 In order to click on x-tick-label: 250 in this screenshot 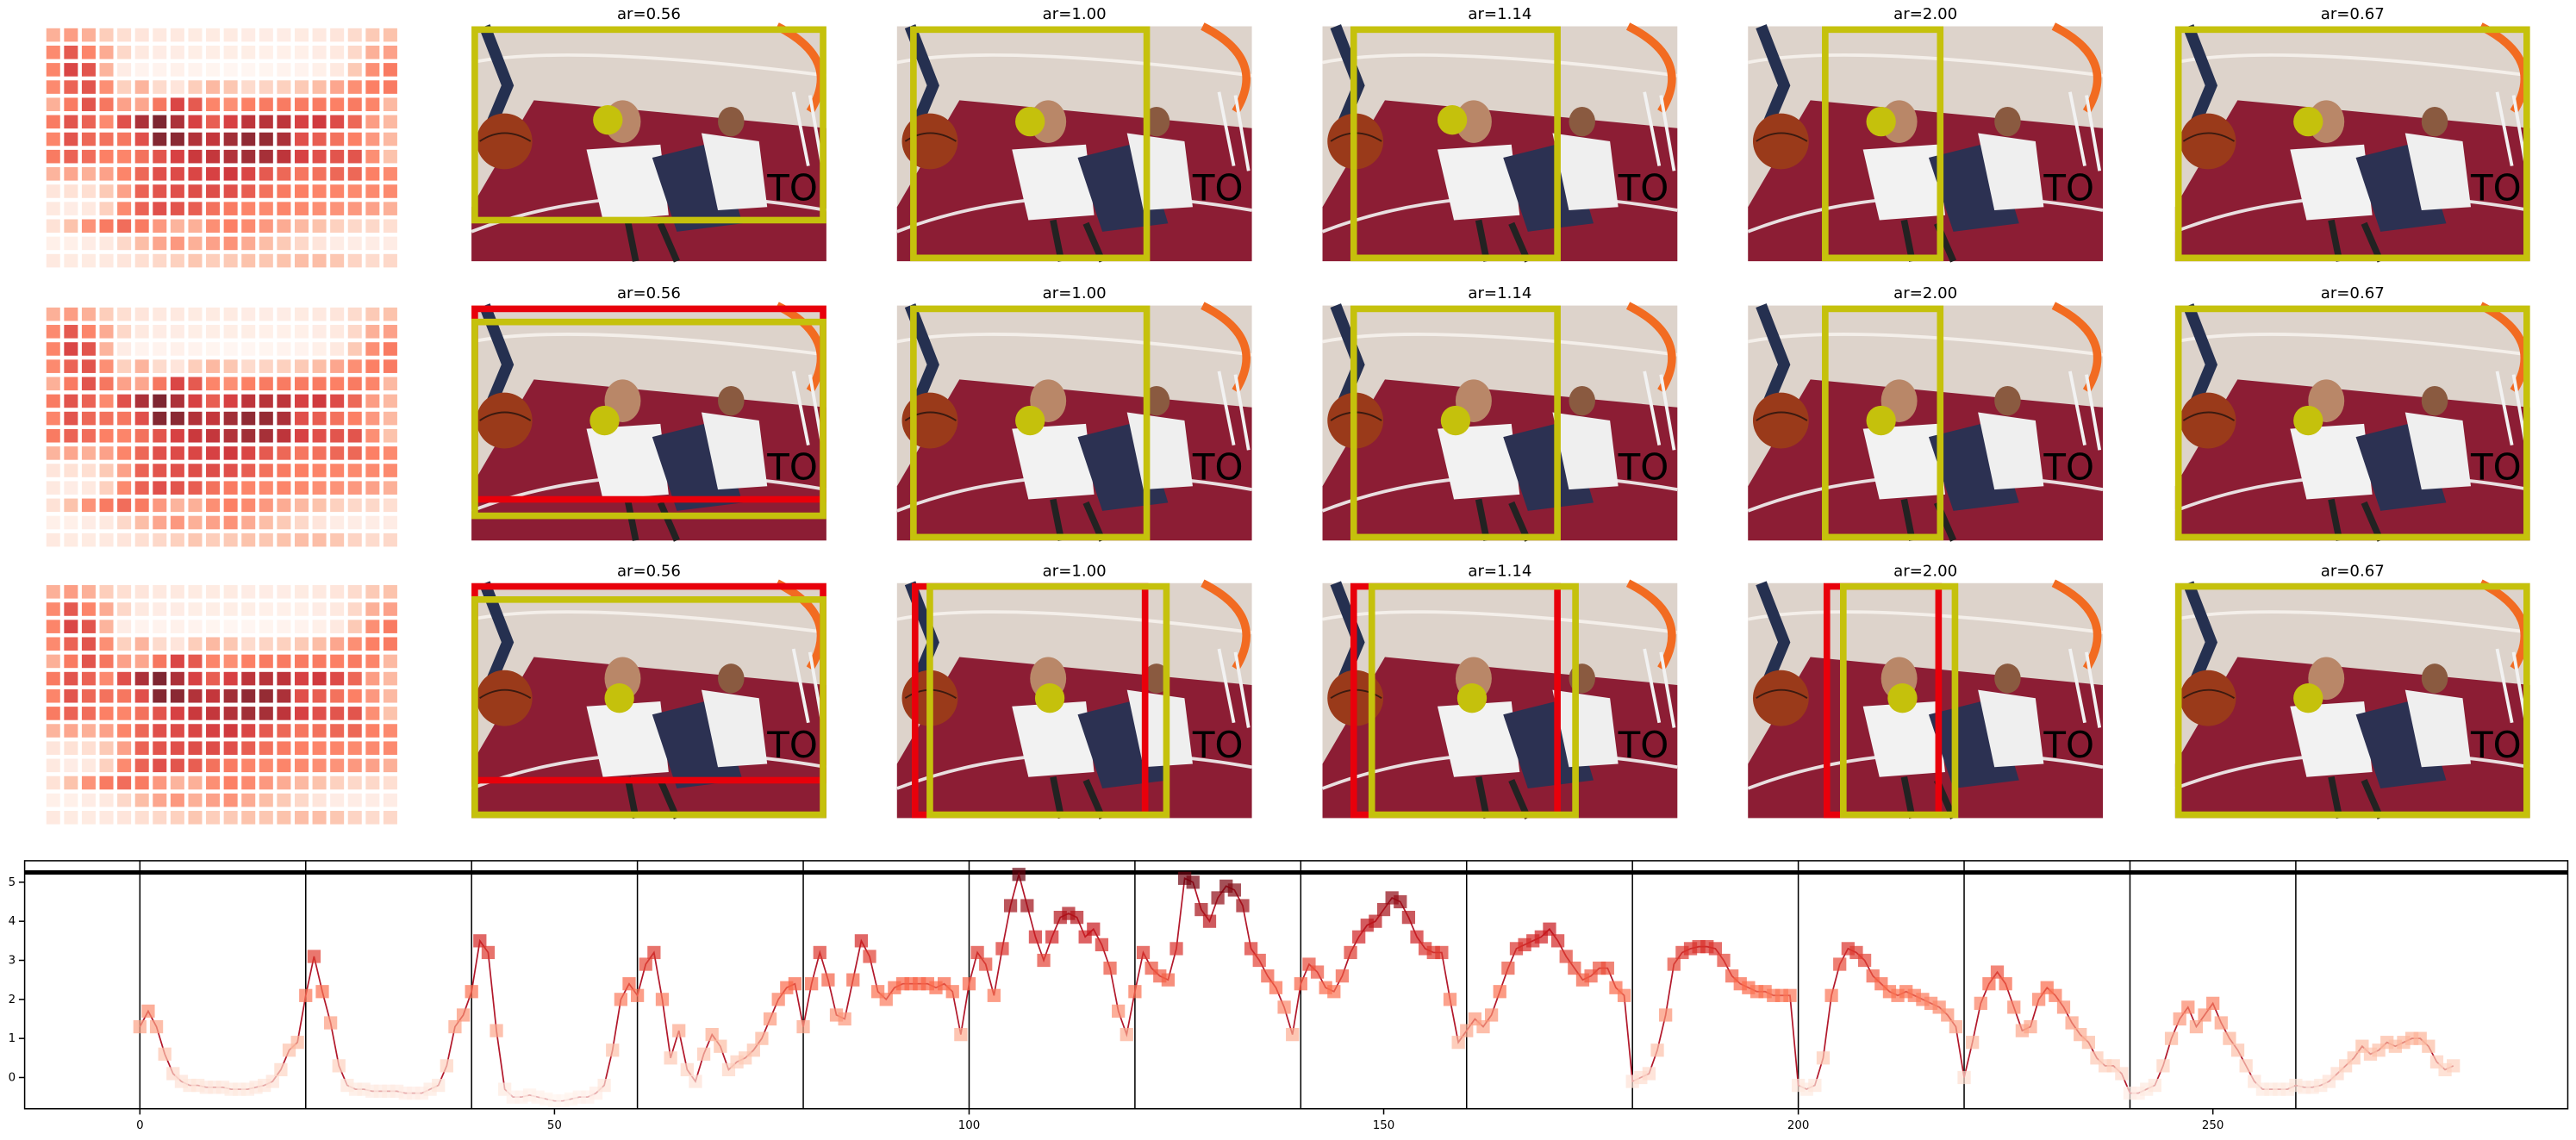, I will do `click(2213, 1125)`.